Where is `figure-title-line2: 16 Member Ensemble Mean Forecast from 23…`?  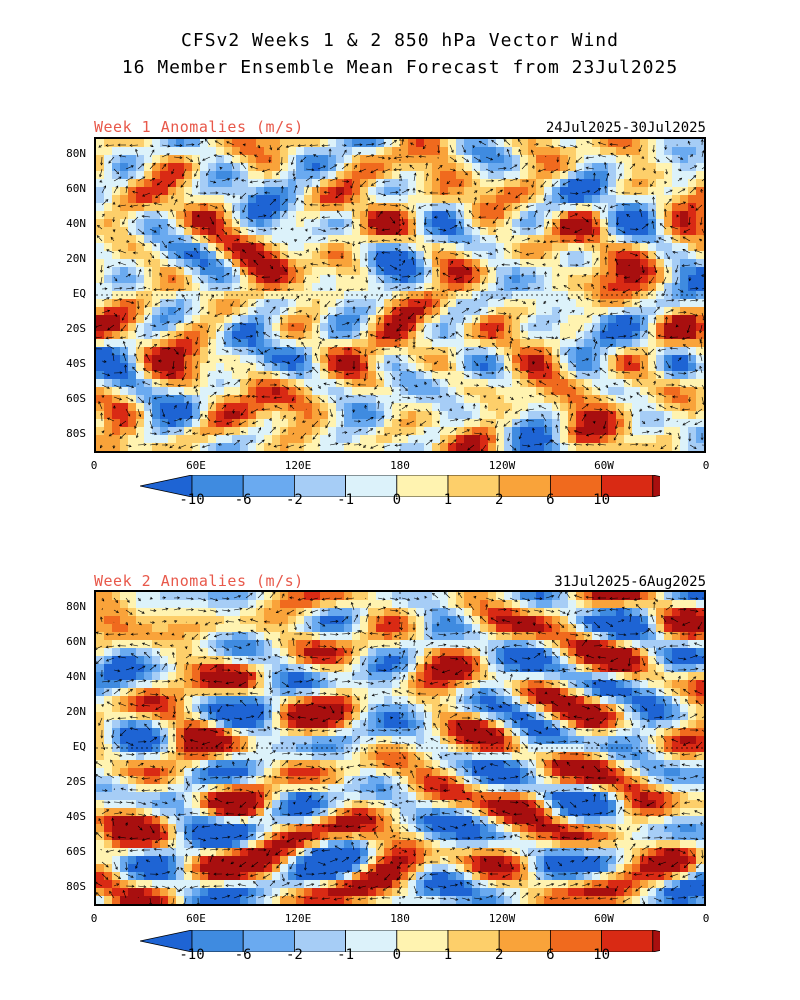
figure-title-line2: 16 Member Ensemble Mean Forecast from 23… is located at coordinates (400, 67).